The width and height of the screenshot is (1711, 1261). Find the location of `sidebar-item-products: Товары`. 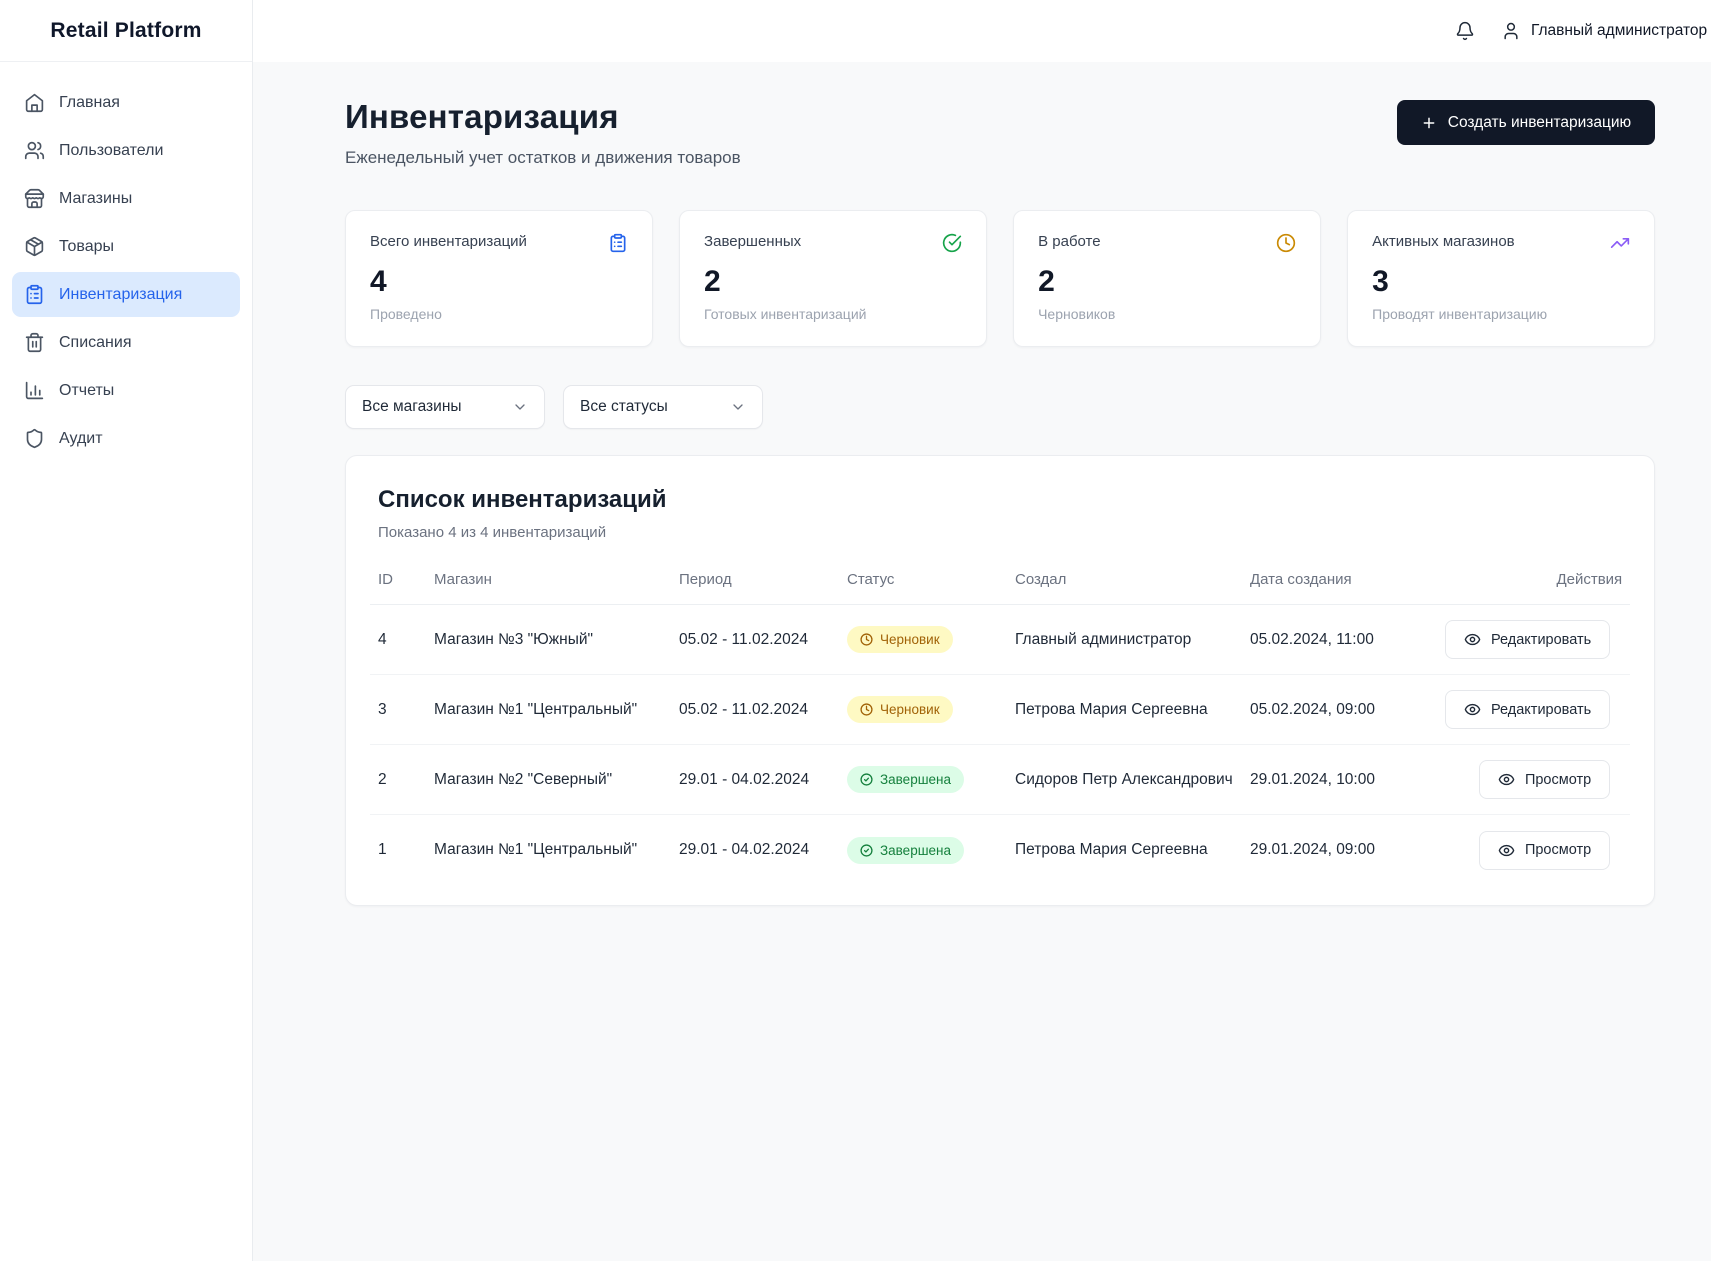

sidebar-item-products: Товары is located at coordinates (126, 246).